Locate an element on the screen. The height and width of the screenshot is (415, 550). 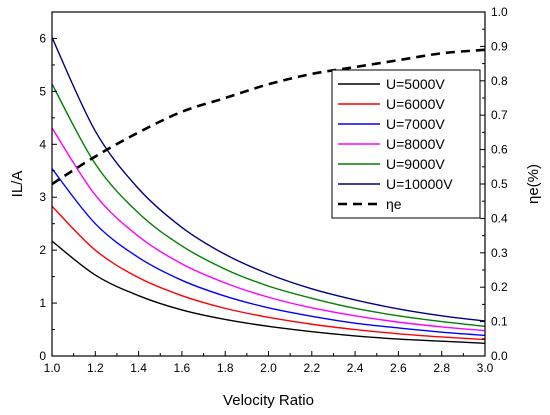
x-tick-label: 1.2 is located at coordinates (95, 368).